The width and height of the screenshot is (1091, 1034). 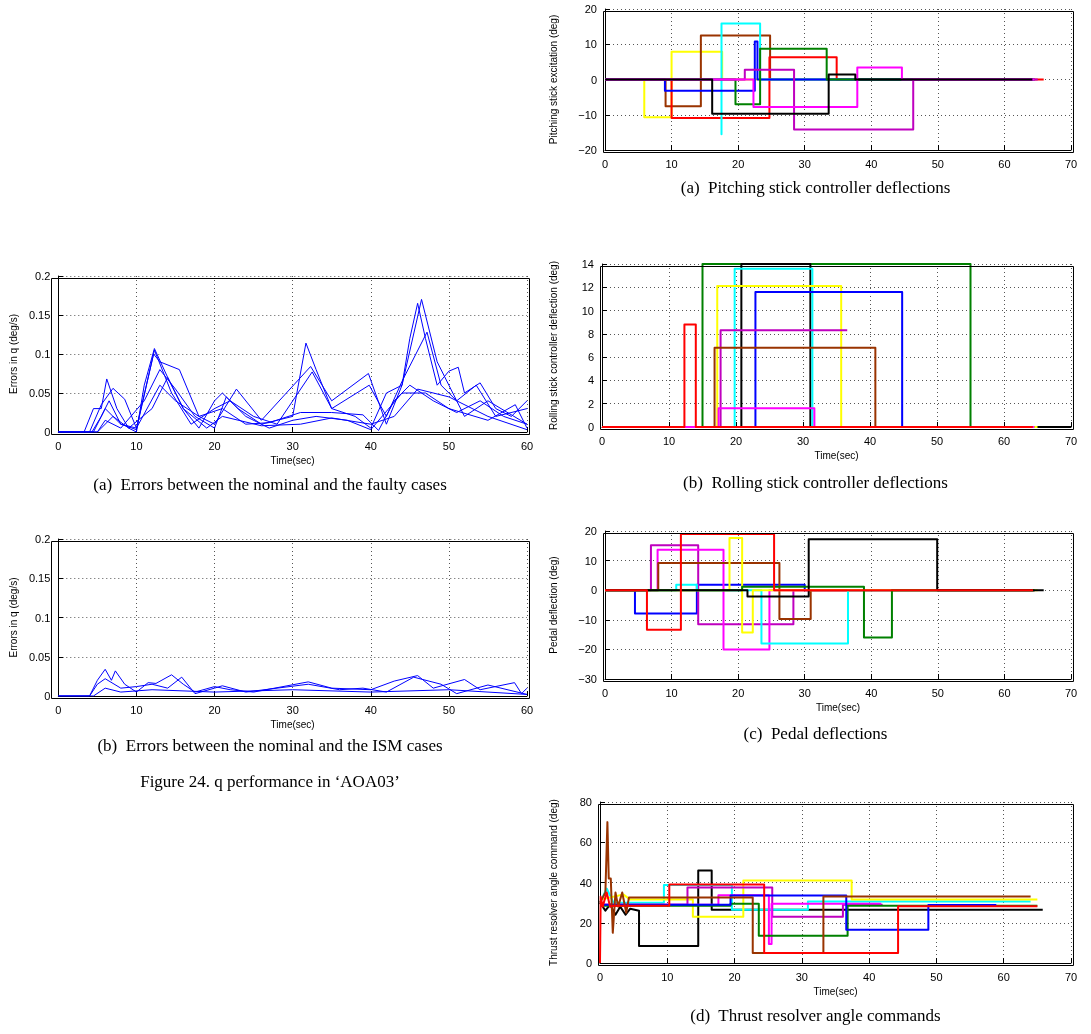 What do you see at coordinates (270, 745) in the screenshot?
I see `text: (b) Errors between the nominal and the ISM cases` at bounding box center [270, 745].